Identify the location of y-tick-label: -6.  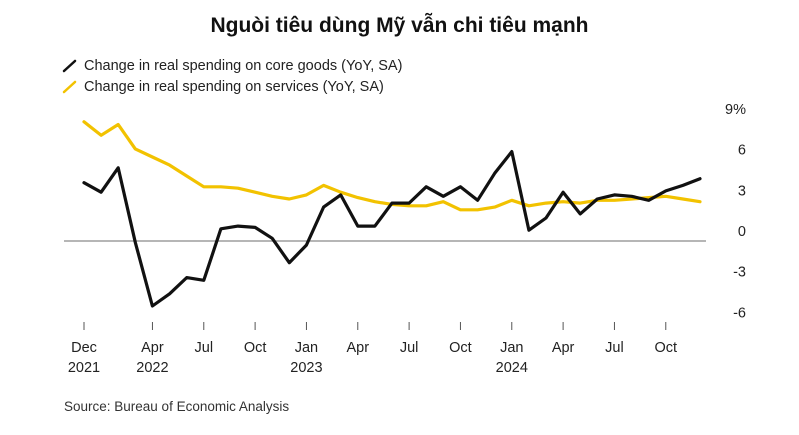
(739, 313).